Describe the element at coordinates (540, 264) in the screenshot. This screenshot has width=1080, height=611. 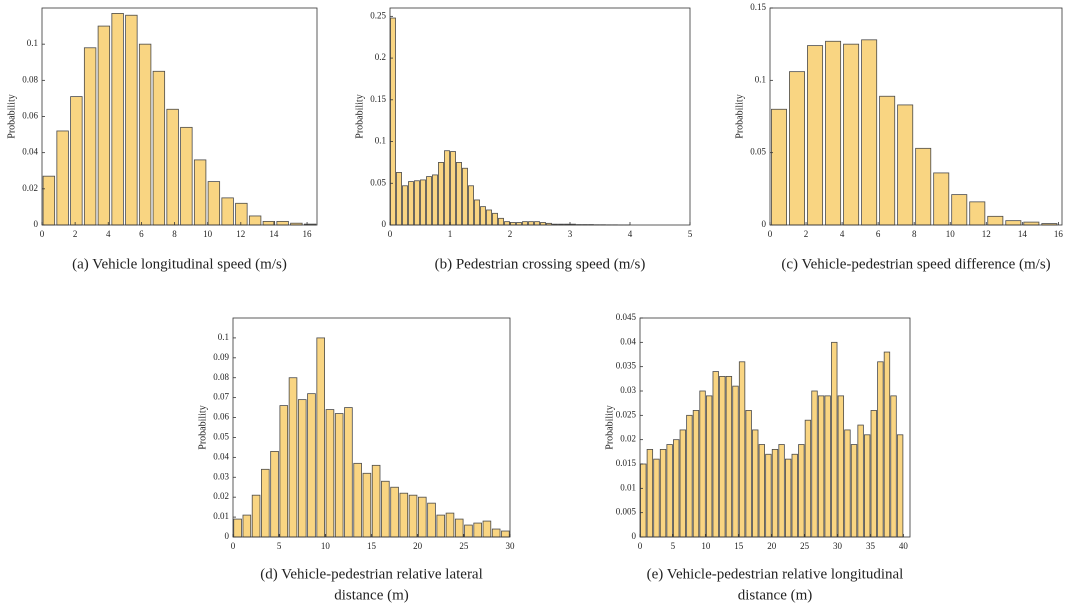
I see `caption: (b) Pedestrian crossing speed (m/s)` at that location.